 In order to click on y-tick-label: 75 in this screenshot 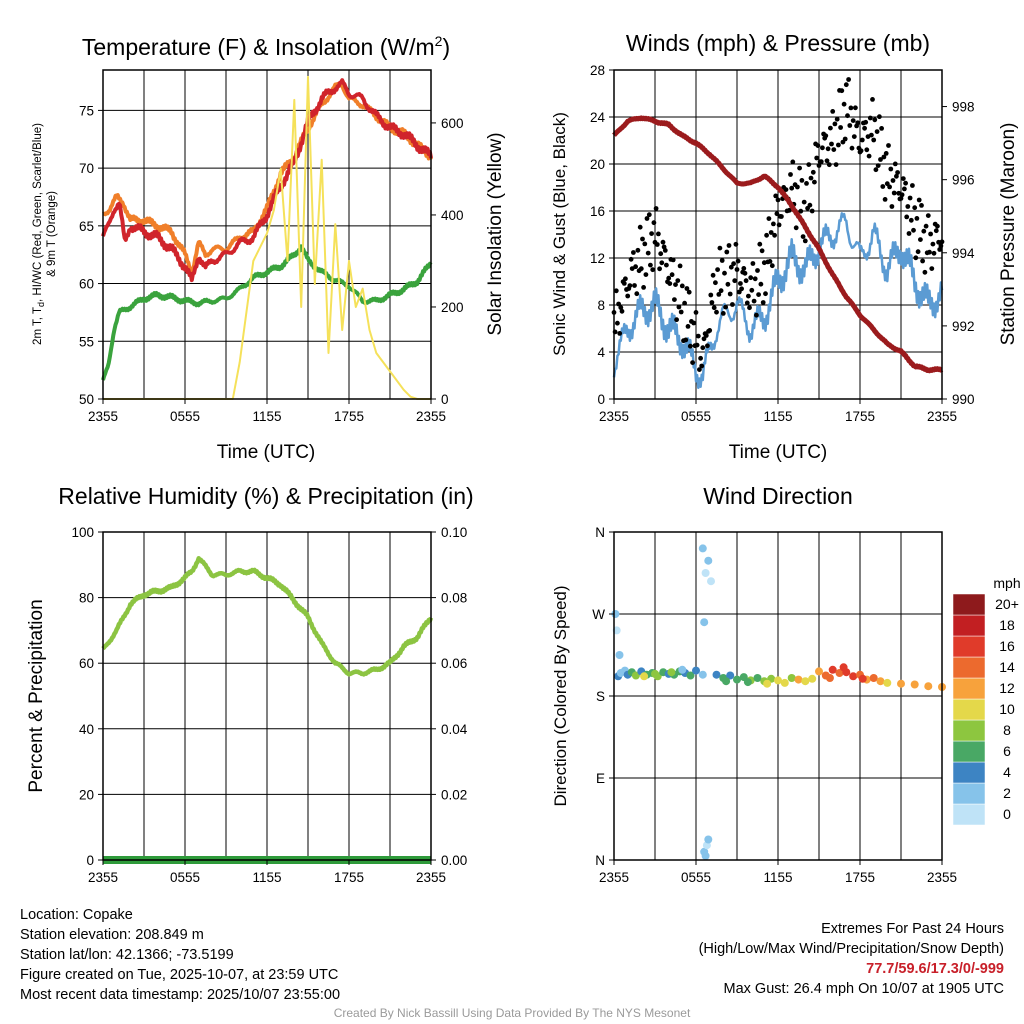, I will do `click(86, 110)`.